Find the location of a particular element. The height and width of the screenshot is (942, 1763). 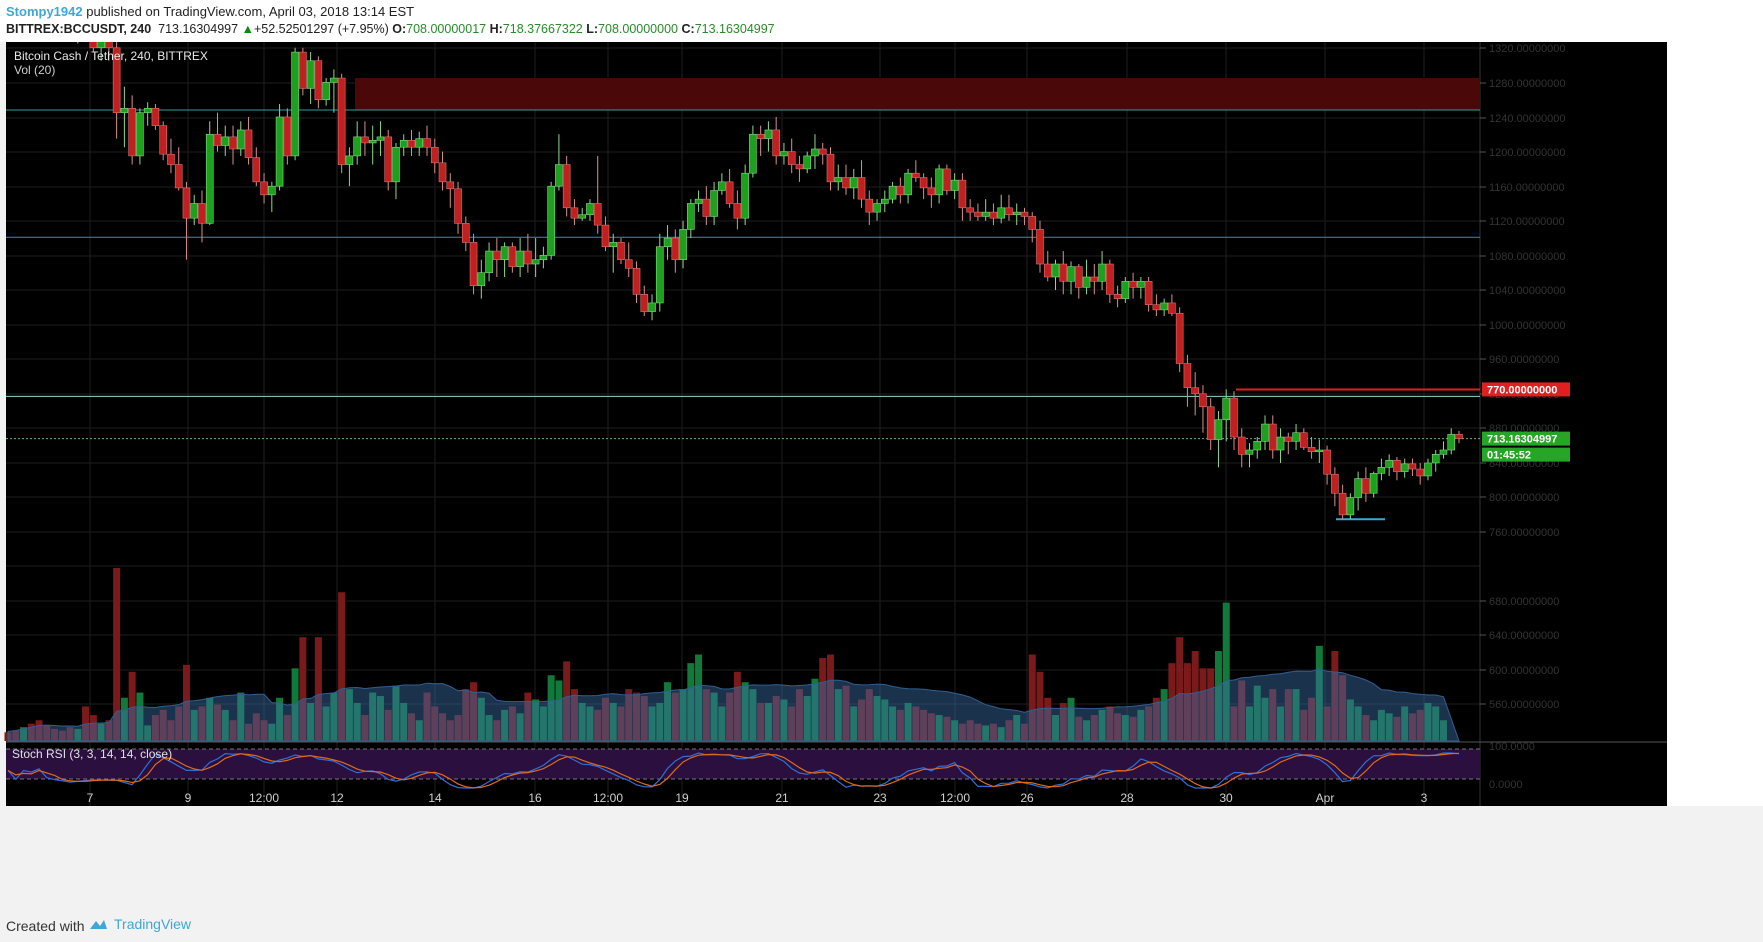

up-arrow-icon: ▲ is located at coordinates (247, 29).